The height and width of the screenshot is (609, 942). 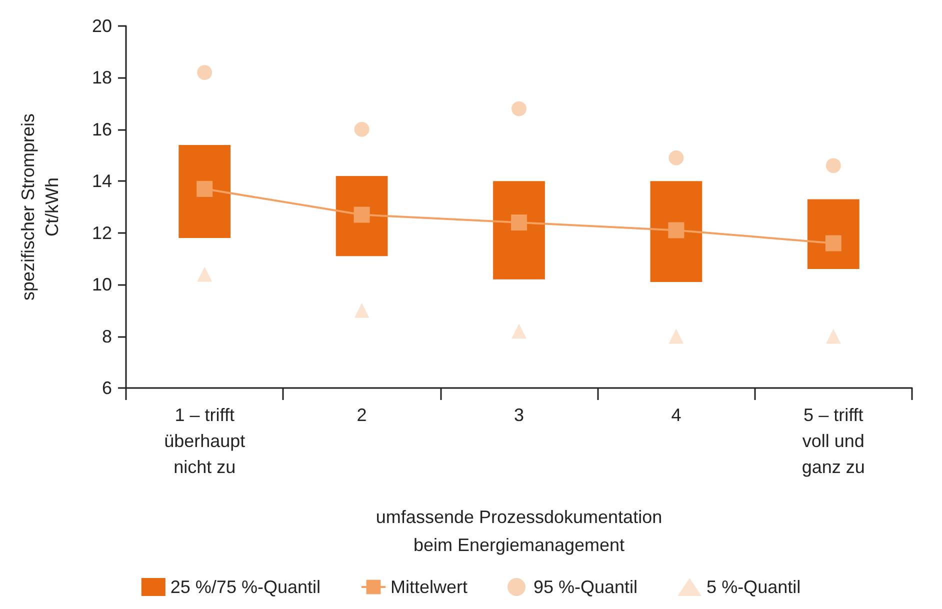 What do you see at coordinates (753, 587) in the screenshot?
I see `legend-label: 5 %-Quantil` at bounding box center [753, 587].